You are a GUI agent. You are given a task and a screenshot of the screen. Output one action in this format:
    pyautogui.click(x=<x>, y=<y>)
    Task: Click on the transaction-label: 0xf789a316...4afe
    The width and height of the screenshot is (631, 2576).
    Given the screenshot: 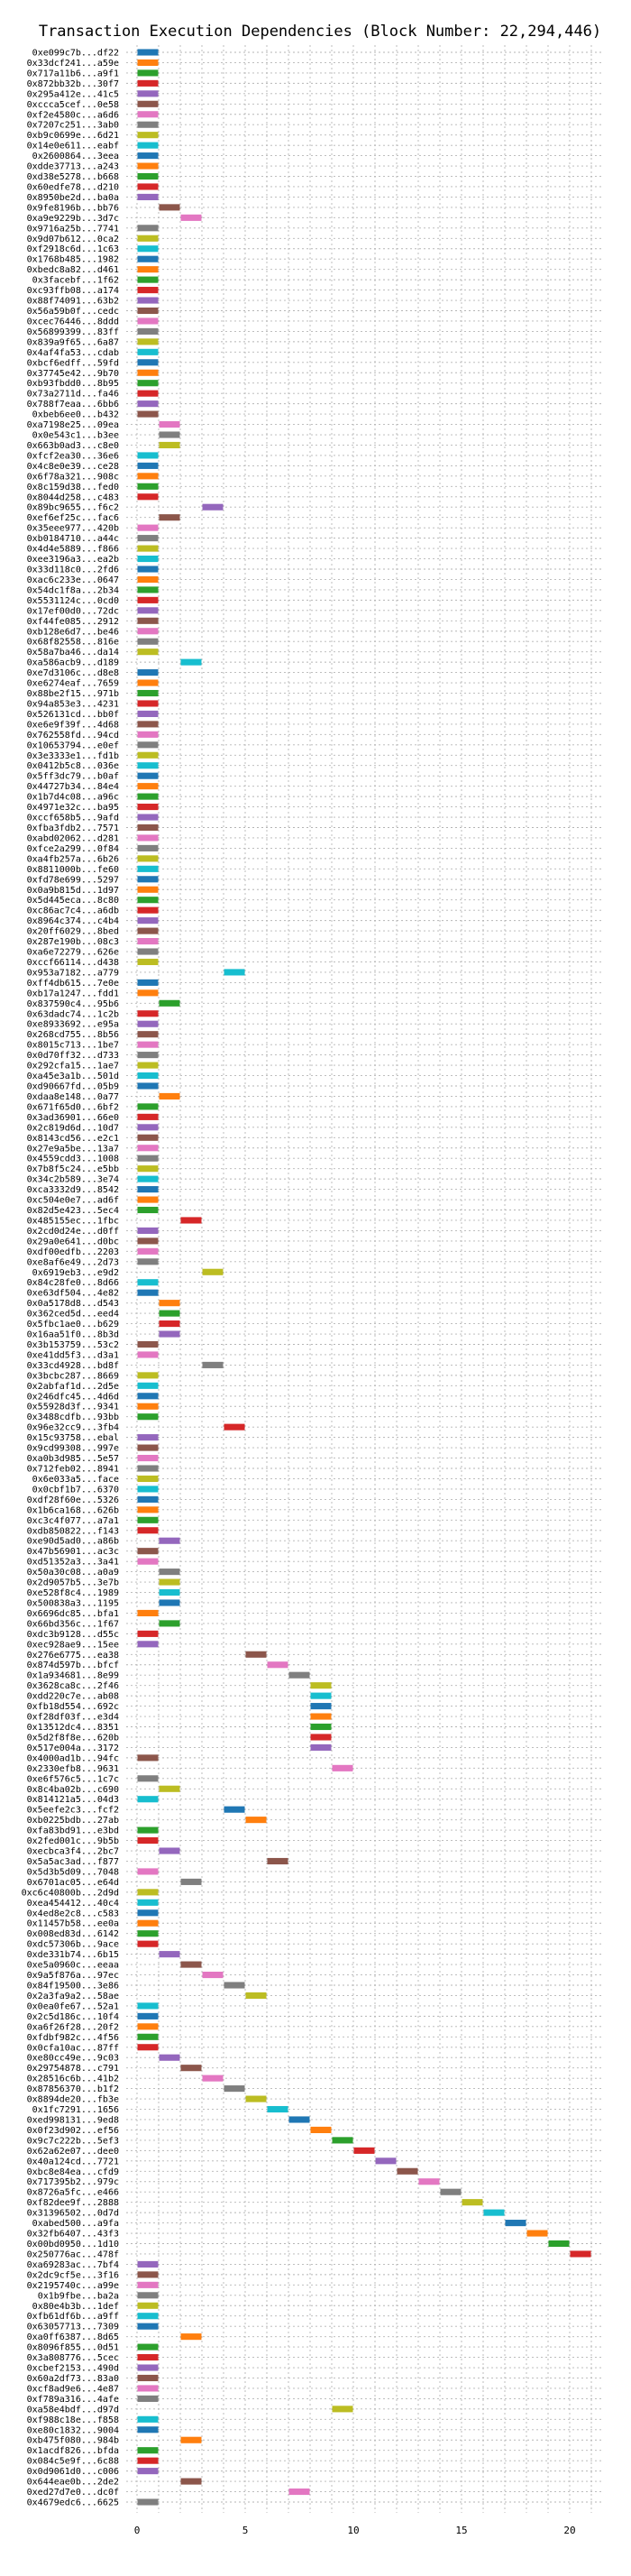 What is the action you would take?
    pyautogui.click(x=73, y=2400)
    